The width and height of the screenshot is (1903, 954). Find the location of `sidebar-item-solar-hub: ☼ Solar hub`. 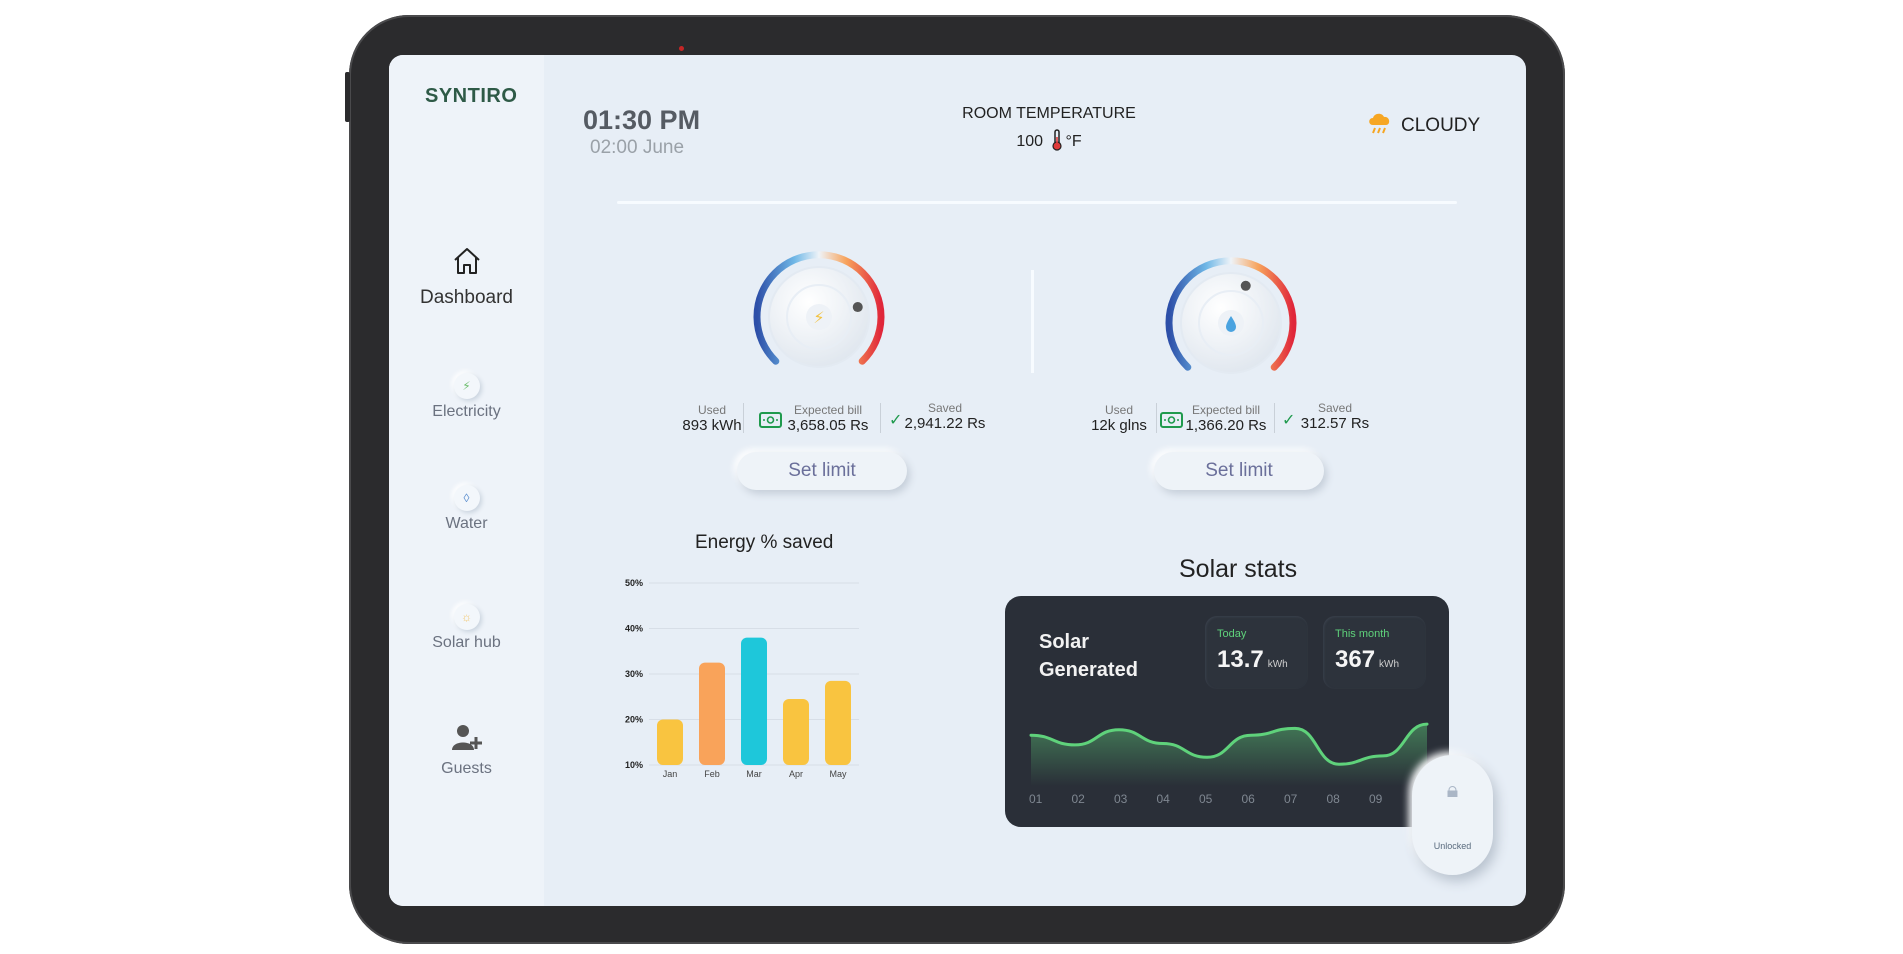

sidebar-item-solar-hub: ☼ Solar hub is located at coordinates (466, 628).